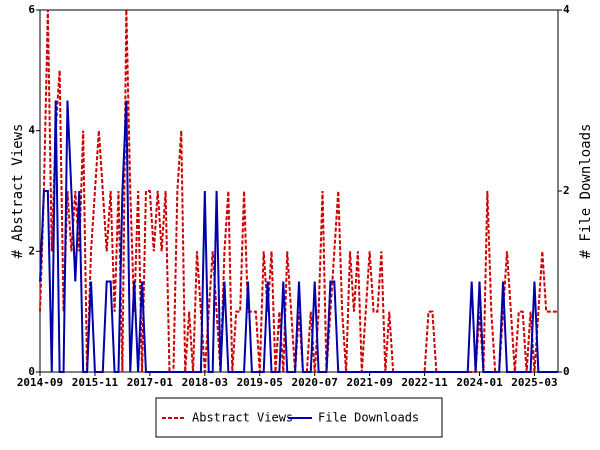 The height and width of the screenshot is (450, 600). Describe the element at coordinates (566, 190) in the screenshot. I see `y2-tick-label: 2` at that location.